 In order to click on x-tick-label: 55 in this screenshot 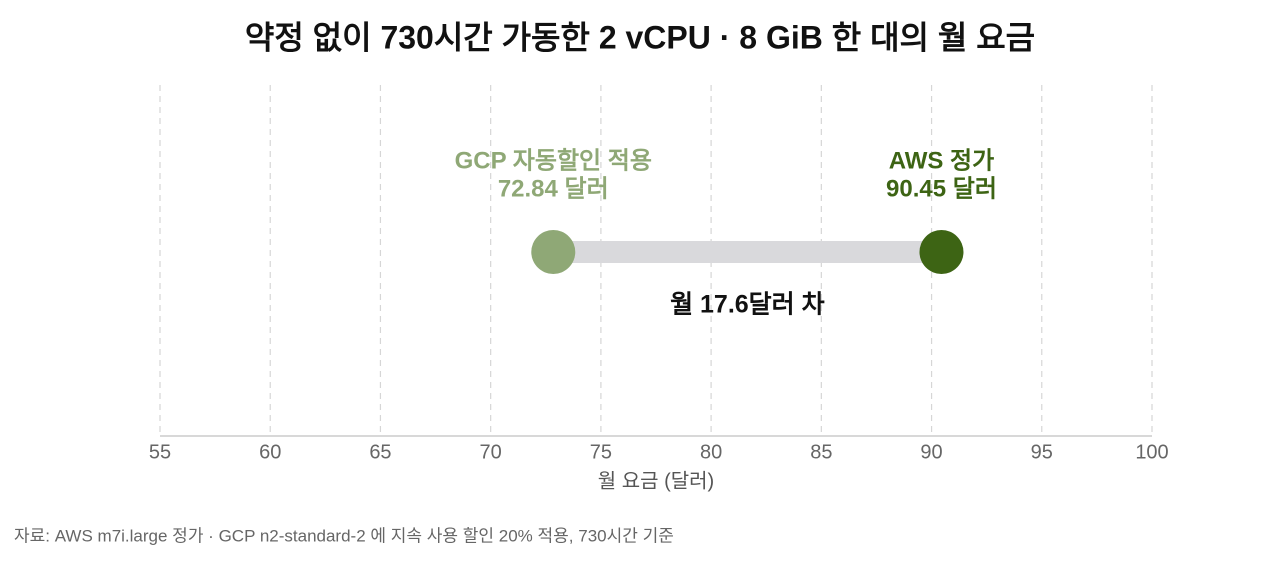, I will do `click(160, 452)`.